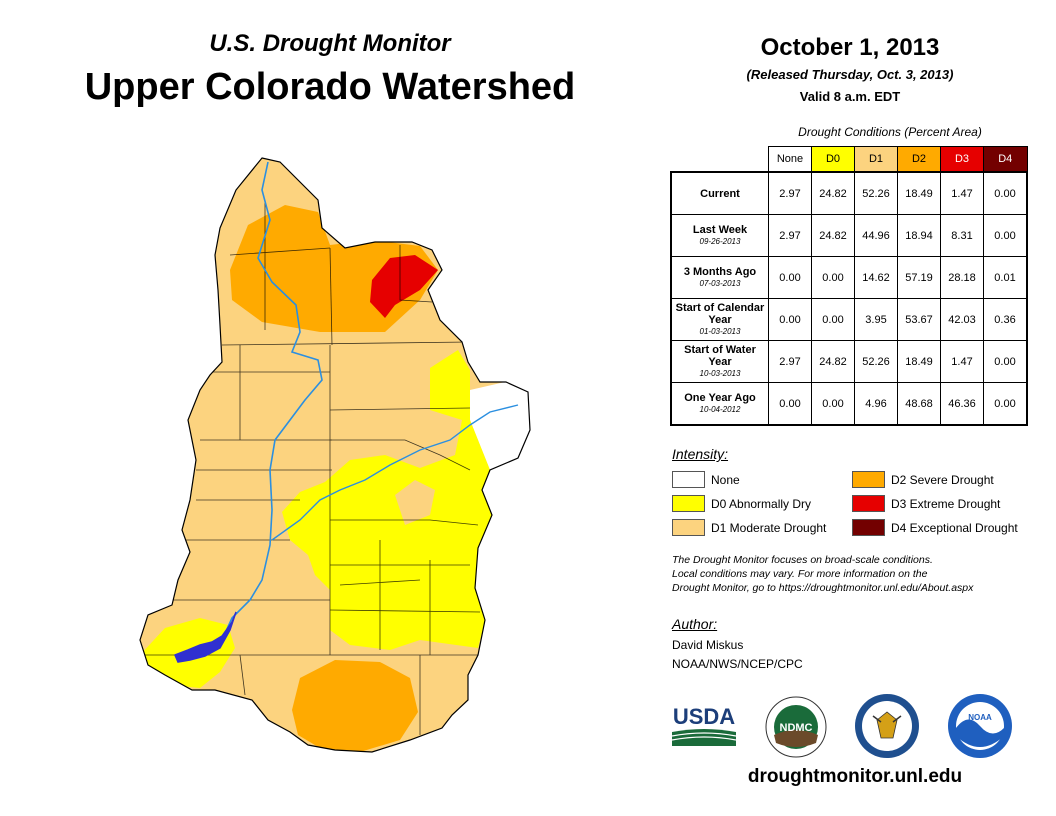 The width and height of the screenshot is (1056, 816). I want to click on table-cell: 8.31, so click(962, 235).